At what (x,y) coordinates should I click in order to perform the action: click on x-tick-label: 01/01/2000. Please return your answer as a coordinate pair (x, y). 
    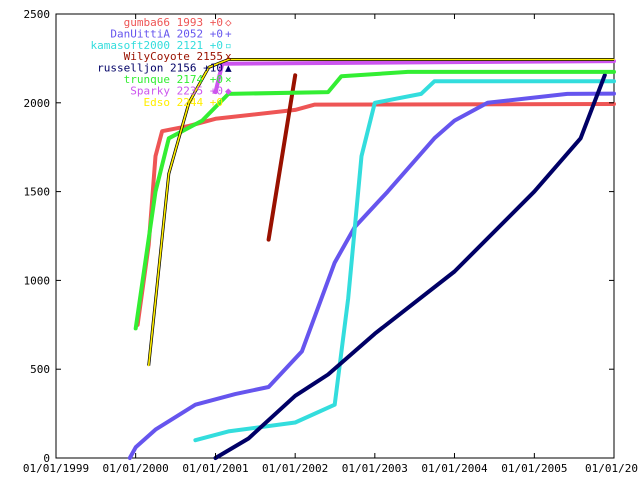
    Looking at the image, I should click on (136, 468).